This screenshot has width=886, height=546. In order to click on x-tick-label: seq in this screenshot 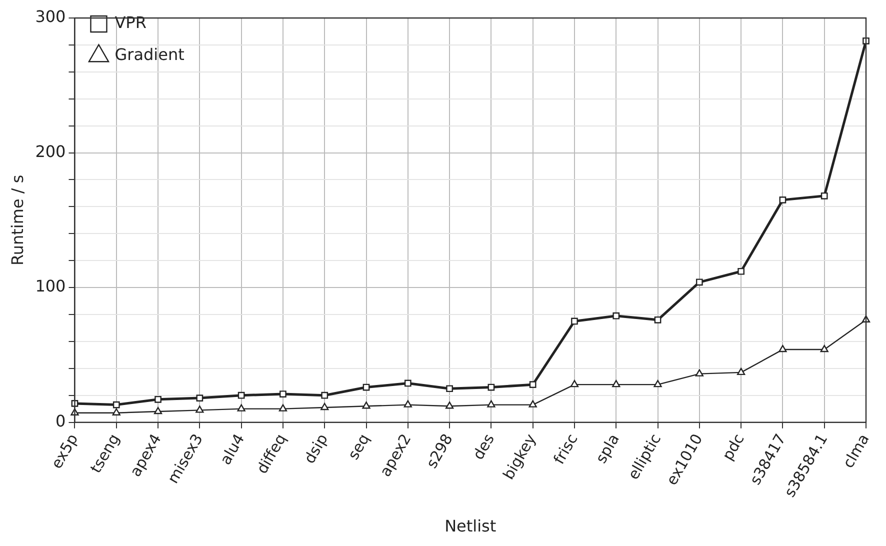, I will do `click(359, 446)`.